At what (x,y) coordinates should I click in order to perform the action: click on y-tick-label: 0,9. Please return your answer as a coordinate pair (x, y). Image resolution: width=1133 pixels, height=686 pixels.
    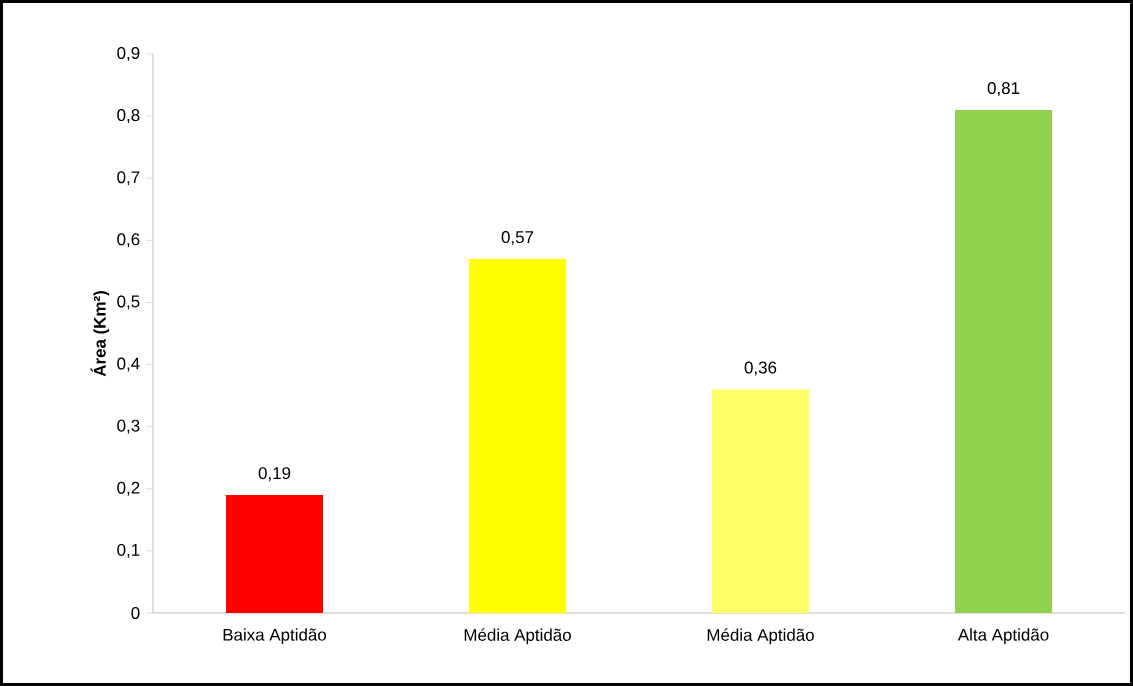
    Looking at the image, I should click on (128, 53).